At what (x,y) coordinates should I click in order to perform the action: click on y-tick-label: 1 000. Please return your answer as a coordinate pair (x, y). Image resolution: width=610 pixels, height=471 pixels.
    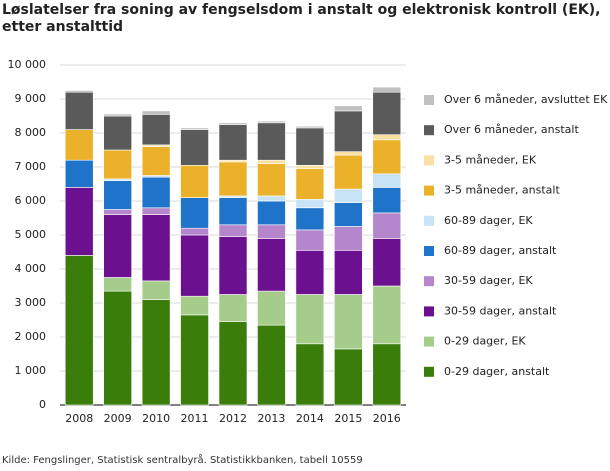
    Looking at the image, I should click on (31, 370).